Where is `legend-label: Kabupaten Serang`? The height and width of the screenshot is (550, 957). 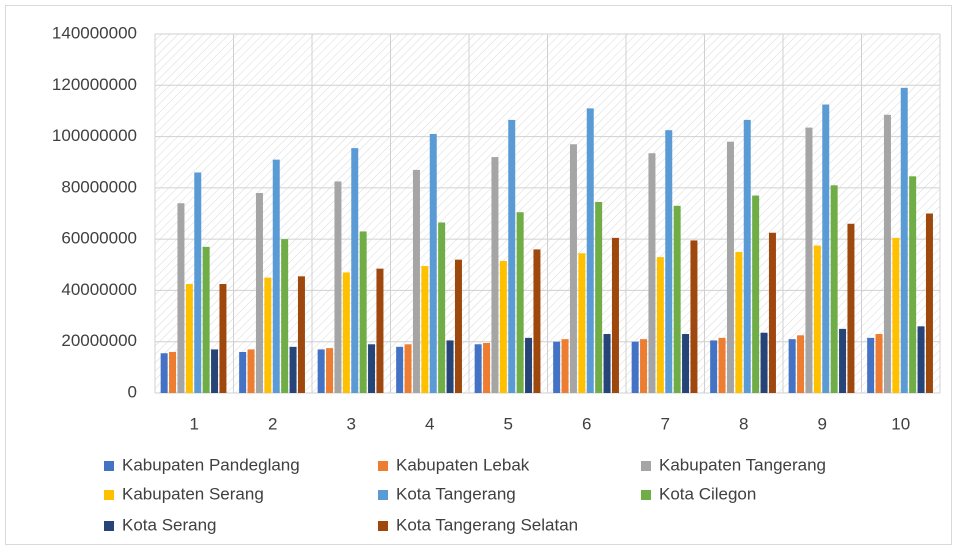
legend-label: Kabupaten Serang is located at coordinates (193, 493).